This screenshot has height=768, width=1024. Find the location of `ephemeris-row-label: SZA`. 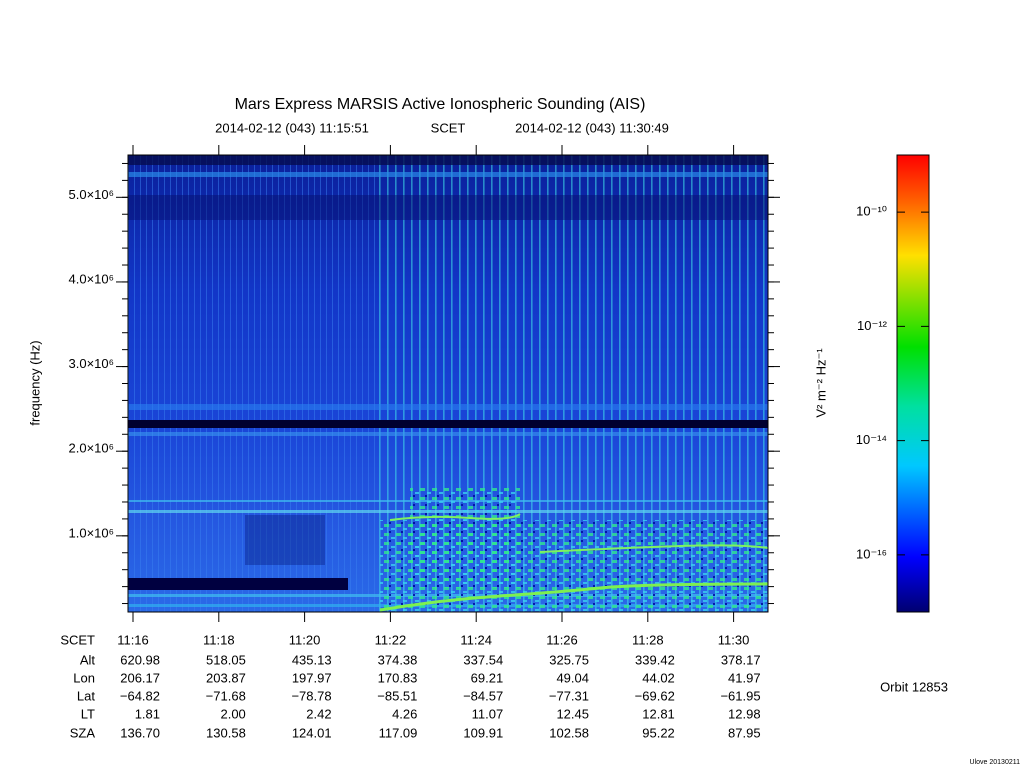

ephemeris-row-label: SZA is located at coordinates (83, 732).